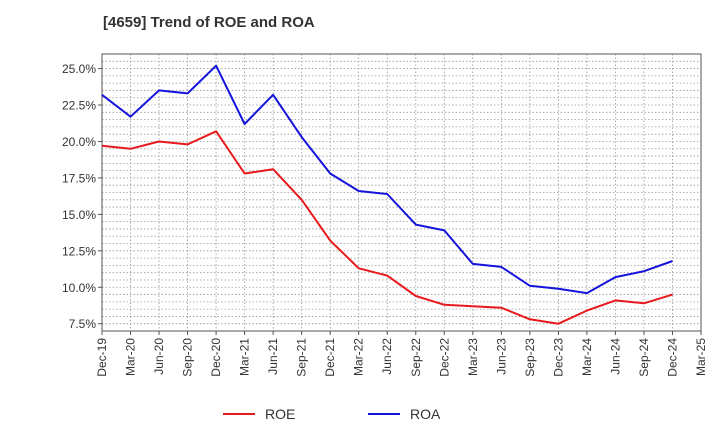 Image resolution: width=720 pixels, height=445 pixels. What do you see at coordinates (79, 106) in the screenshot?
I see `y-tick-label: 22.5%` at bounding box center [79, 106].